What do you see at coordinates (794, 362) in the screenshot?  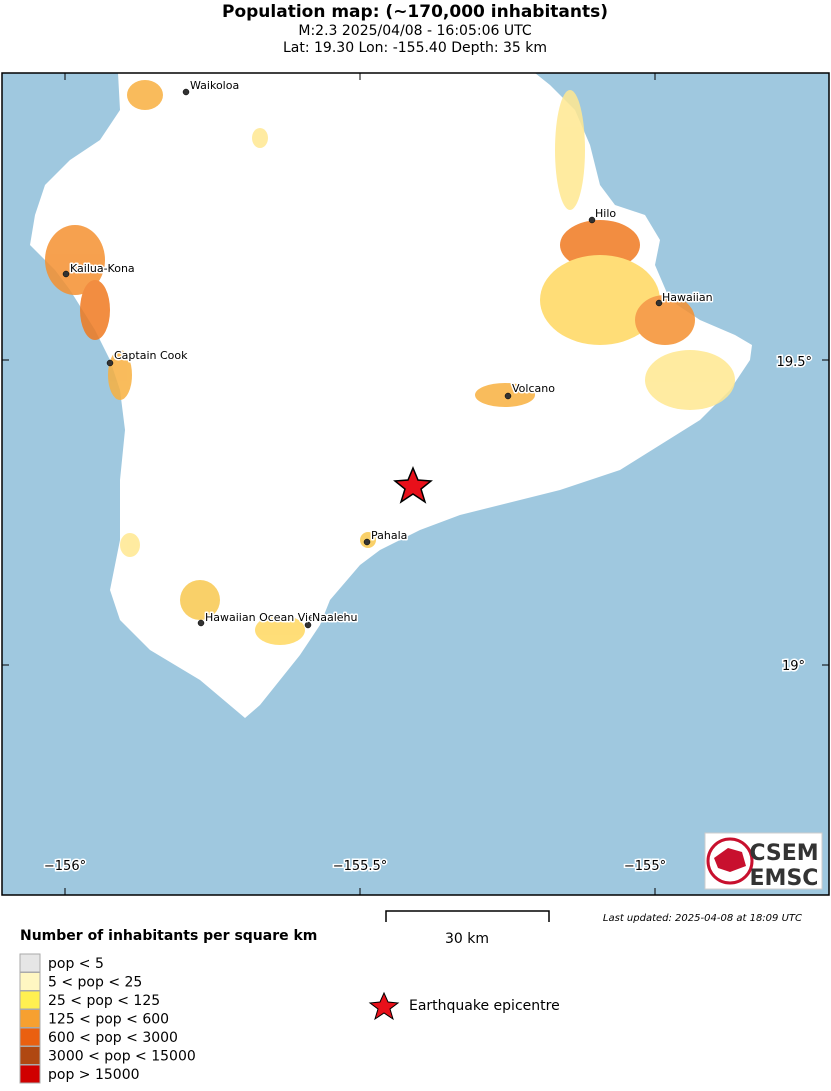 I see `lat-label: 19.5°` at bounding box center [794, 362].